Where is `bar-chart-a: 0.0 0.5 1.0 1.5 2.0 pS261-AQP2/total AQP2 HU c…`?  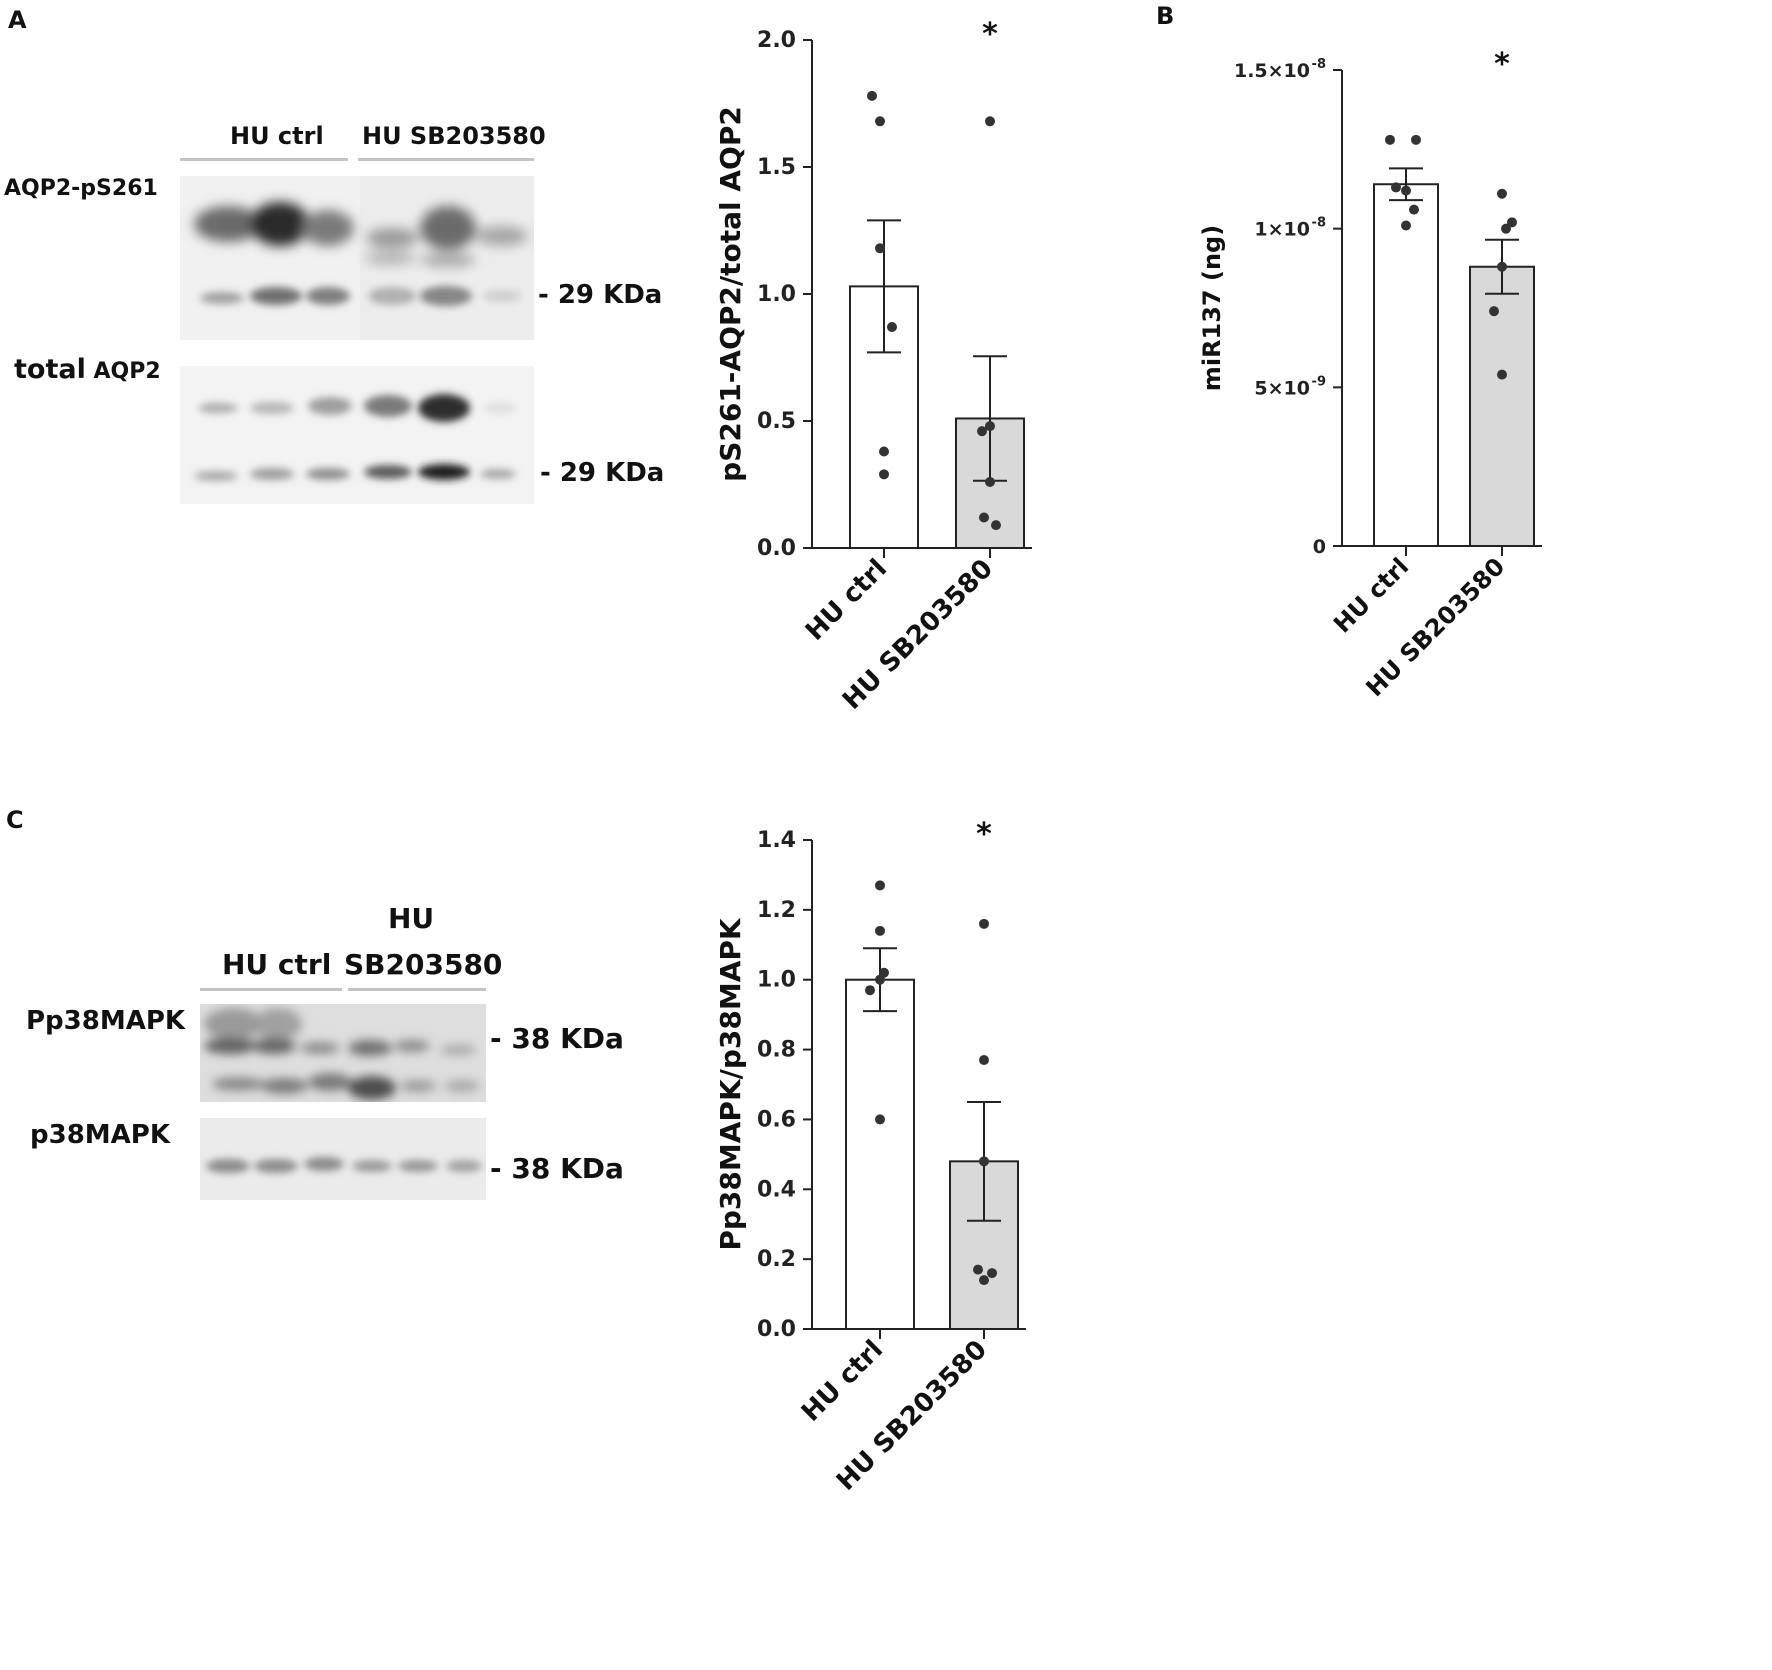 bar-chart-a: 0.0 0.5 1.0 1.5 2.0 pS261-AQP2/total AQP2 HU c… is located at coordinates (873, 366).